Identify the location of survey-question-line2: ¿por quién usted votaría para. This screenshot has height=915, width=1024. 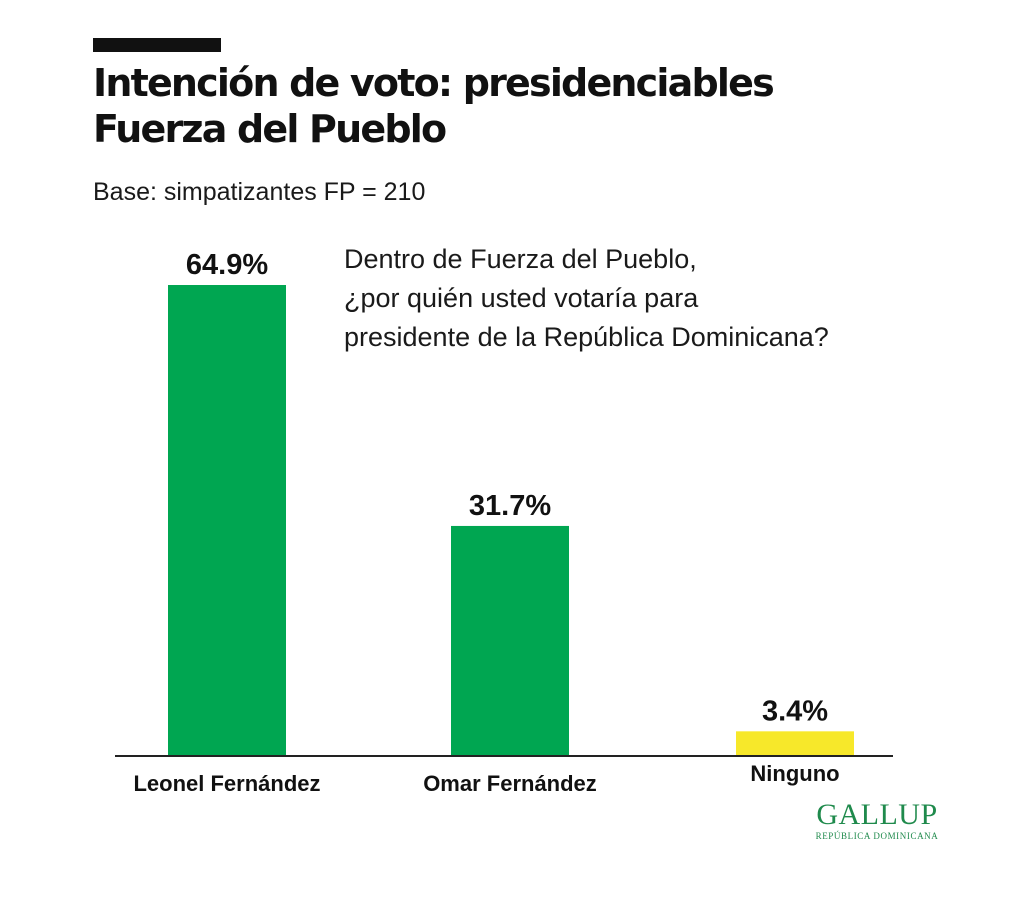
(521, 298).